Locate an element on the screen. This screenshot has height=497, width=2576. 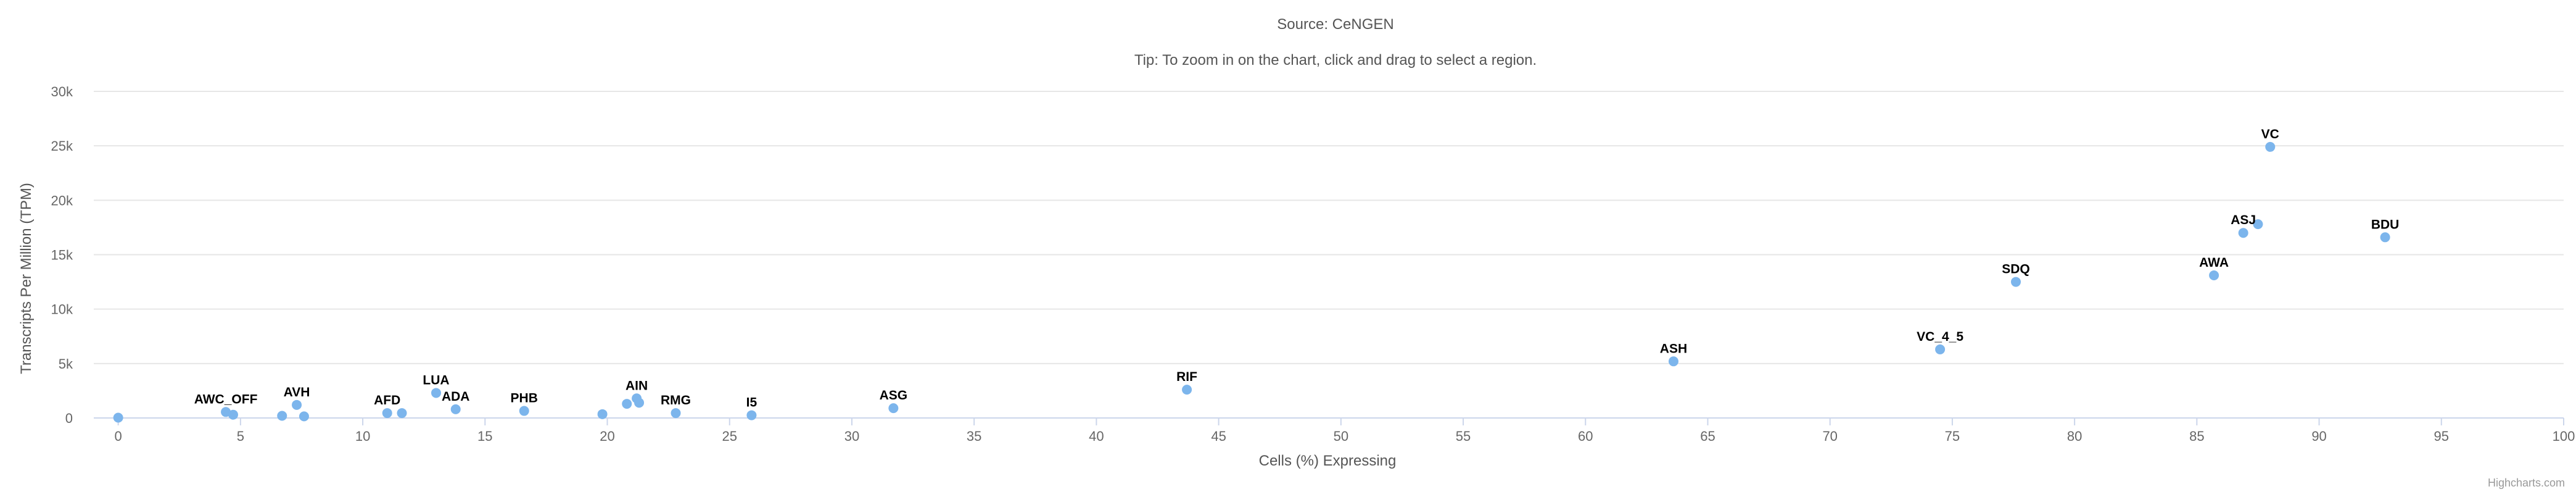
data-label: AIN is located at coordinates (636, 385).